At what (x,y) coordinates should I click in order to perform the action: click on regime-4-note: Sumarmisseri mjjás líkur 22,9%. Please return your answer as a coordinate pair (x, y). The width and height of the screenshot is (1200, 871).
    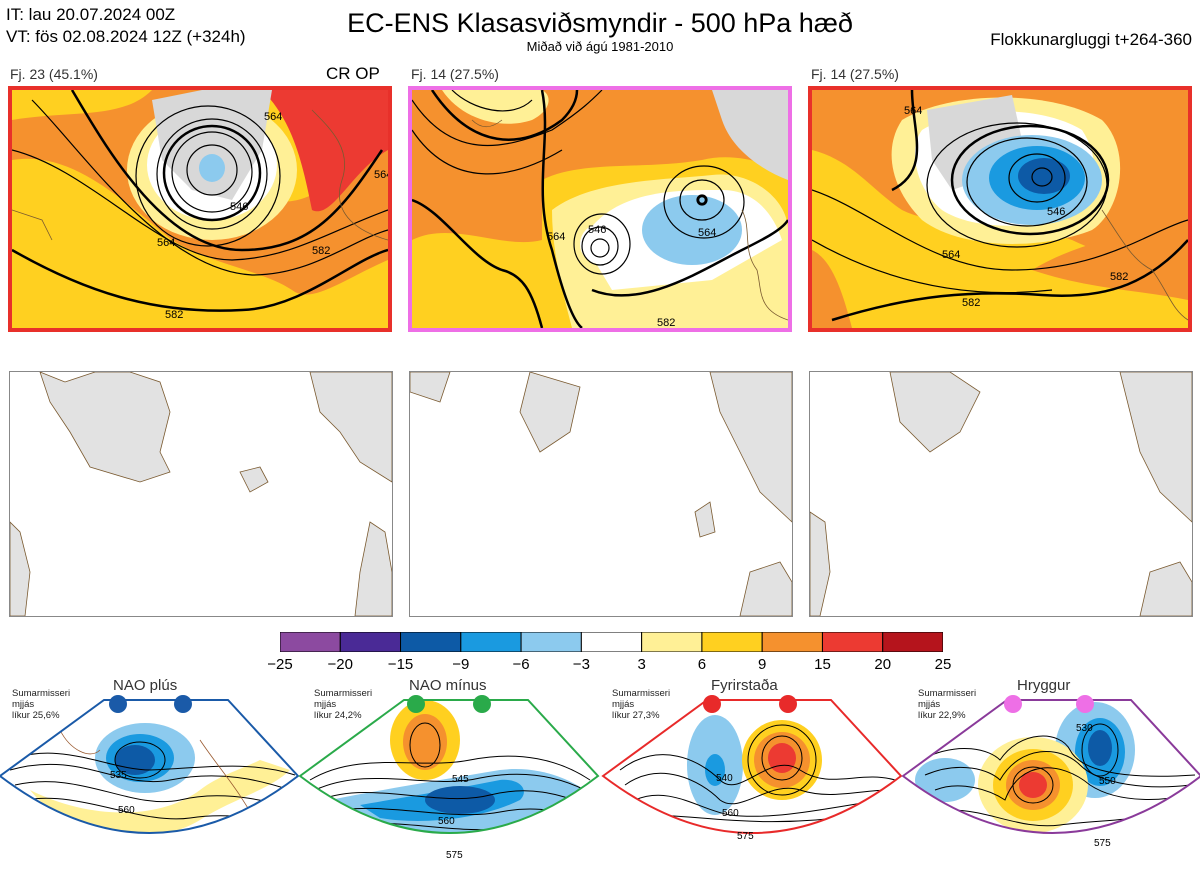
    Looking at the image, I should click on (947, 704).